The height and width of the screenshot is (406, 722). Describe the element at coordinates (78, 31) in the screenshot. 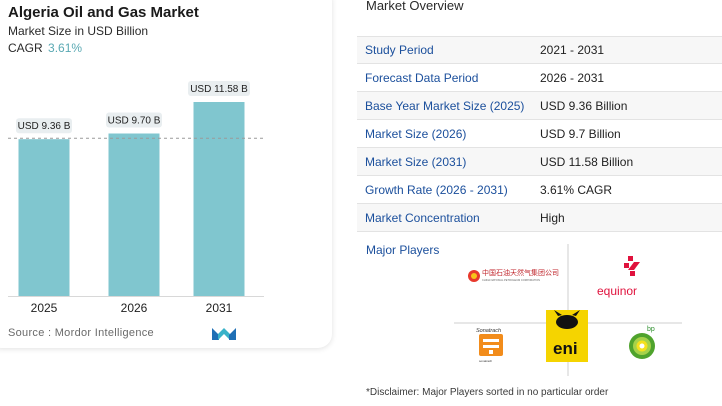

I see `chart-subtitle: Market Size in USD Billion` at that location.